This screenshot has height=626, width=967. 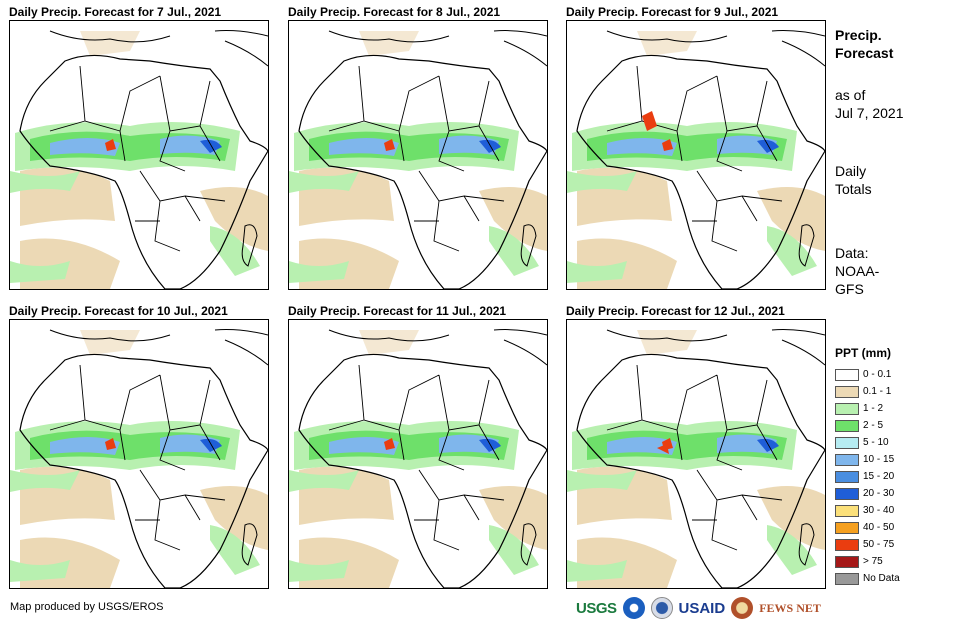 I want to click on legend-item: 50 - 75, so click(x=900, y=544).